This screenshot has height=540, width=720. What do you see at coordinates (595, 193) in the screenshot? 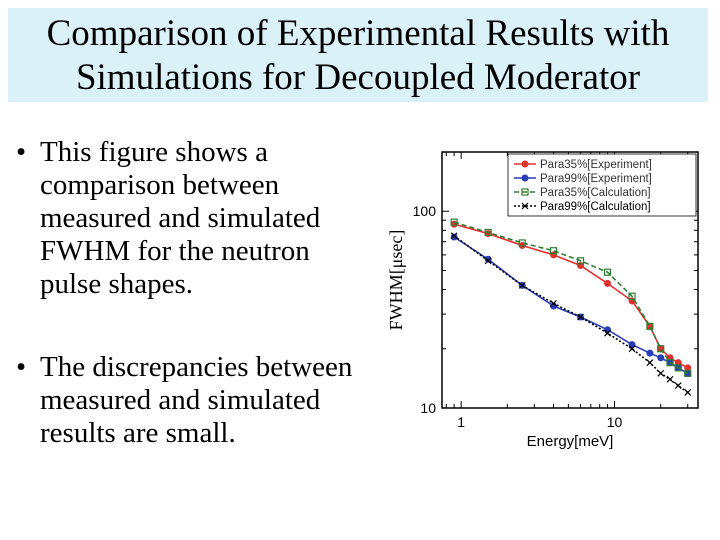
I see `legend-label: Para35%[Calculation]` at bounding box center [595, 193].